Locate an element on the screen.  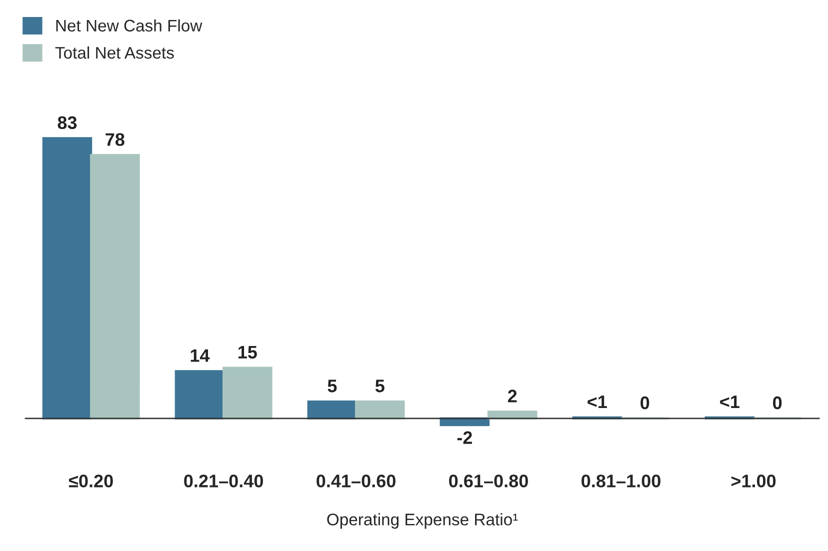
x-tick-label: 0.81–1.00 is located at coordinates (621, 481).